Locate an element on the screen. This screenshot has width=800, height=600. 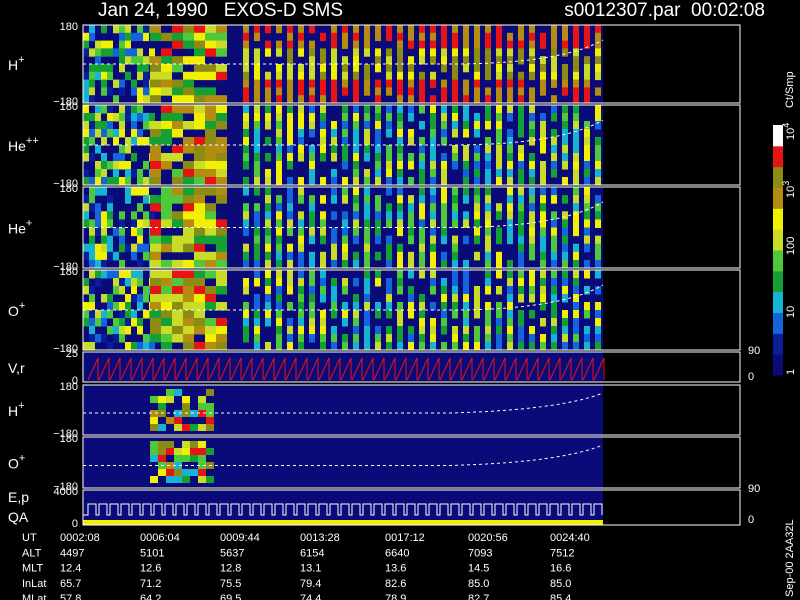
colorbar-label: 103 is located at coordinates (789, 189).